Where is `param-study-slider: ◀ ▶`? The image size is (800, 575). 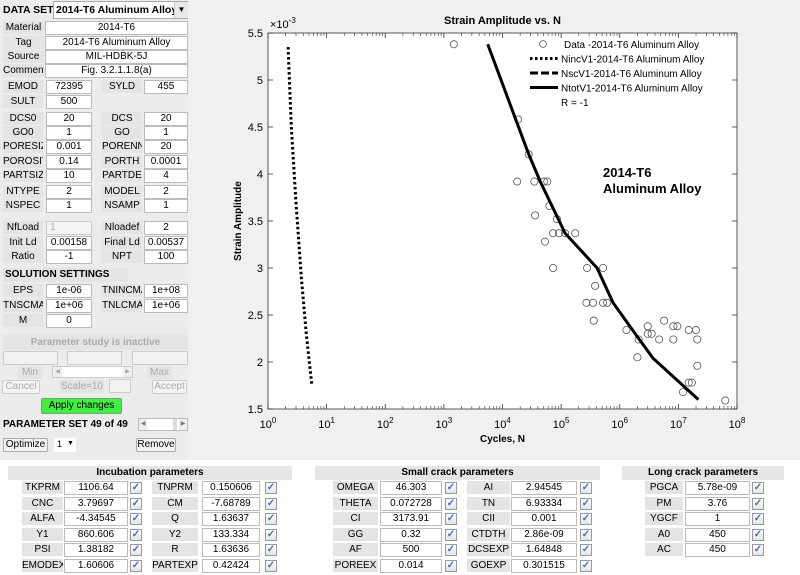
param-study-slider: ◀ ▶ is located at coordinates (92, 372).